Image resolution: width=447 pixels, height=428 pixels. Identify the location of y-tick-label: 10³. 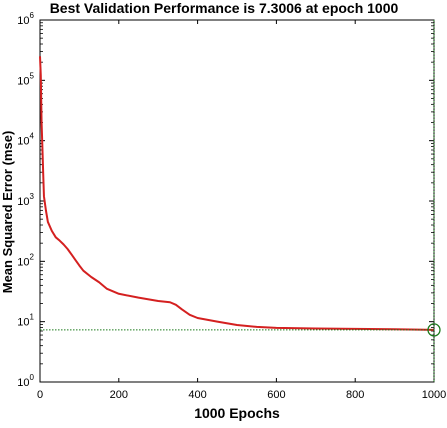
(25, 200).